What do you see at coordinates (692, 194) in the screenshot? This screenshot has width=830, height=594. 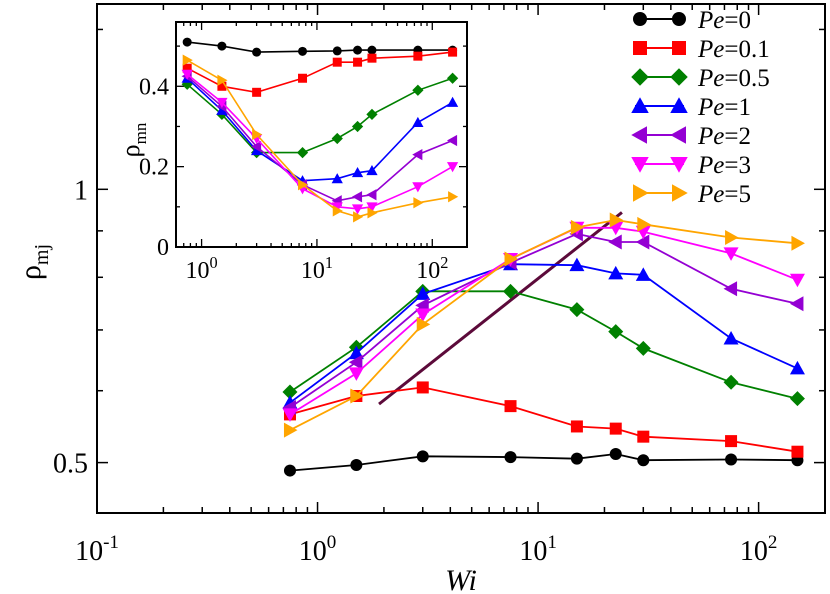 I see `legend-entry: Pe=5` at bounding box center [692, 194].